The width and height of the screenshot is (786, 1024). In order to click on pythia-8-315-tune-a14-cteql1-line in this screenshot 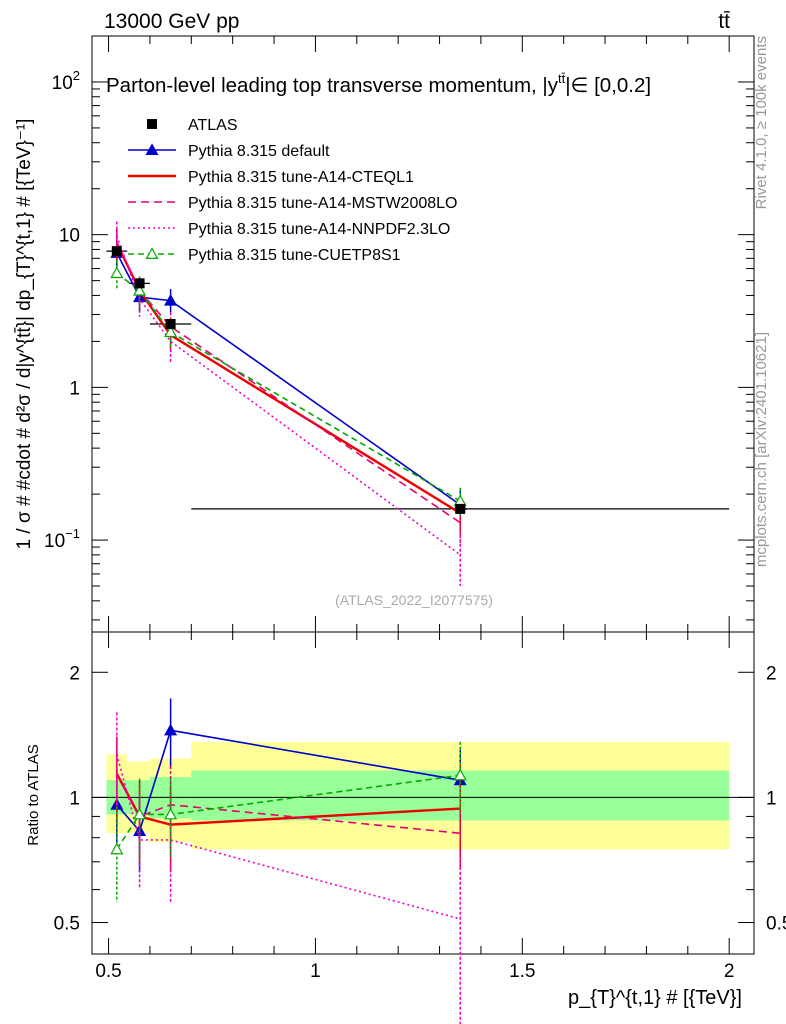, I will do `click(288, 378)`.